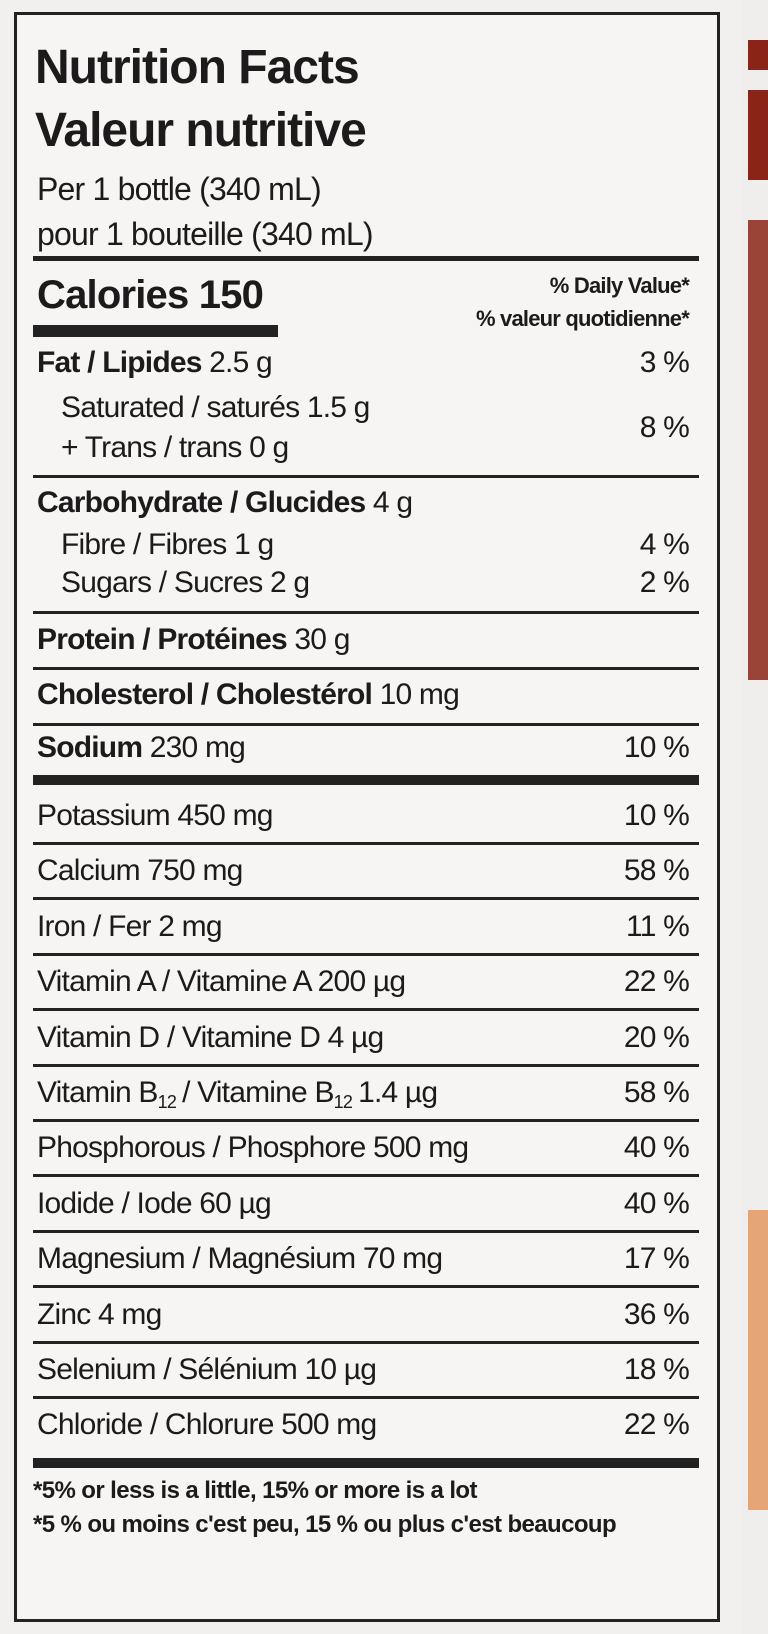 Image resolution: width=768 pixels, height=1634 pixels. I want to click on nutrient: Selenium / Sélénium 10 µg, so click(207, 1369).